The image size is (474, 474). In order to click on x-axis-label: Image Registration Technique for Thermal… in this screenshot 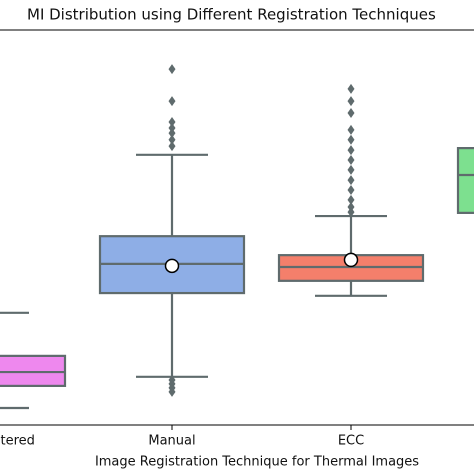, I will do `click(257, 462)`.